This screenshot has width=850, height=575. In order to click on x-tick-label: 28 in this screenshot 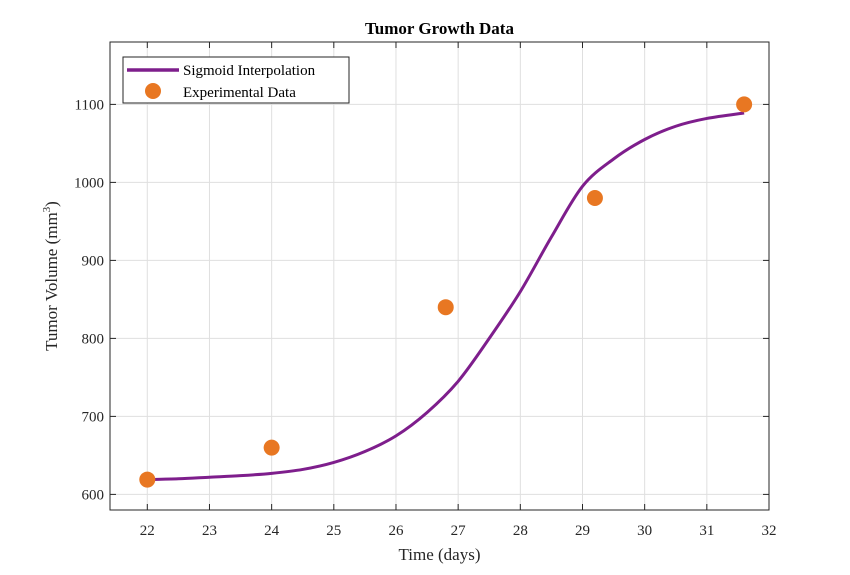, I will do `click(520, 531)`.